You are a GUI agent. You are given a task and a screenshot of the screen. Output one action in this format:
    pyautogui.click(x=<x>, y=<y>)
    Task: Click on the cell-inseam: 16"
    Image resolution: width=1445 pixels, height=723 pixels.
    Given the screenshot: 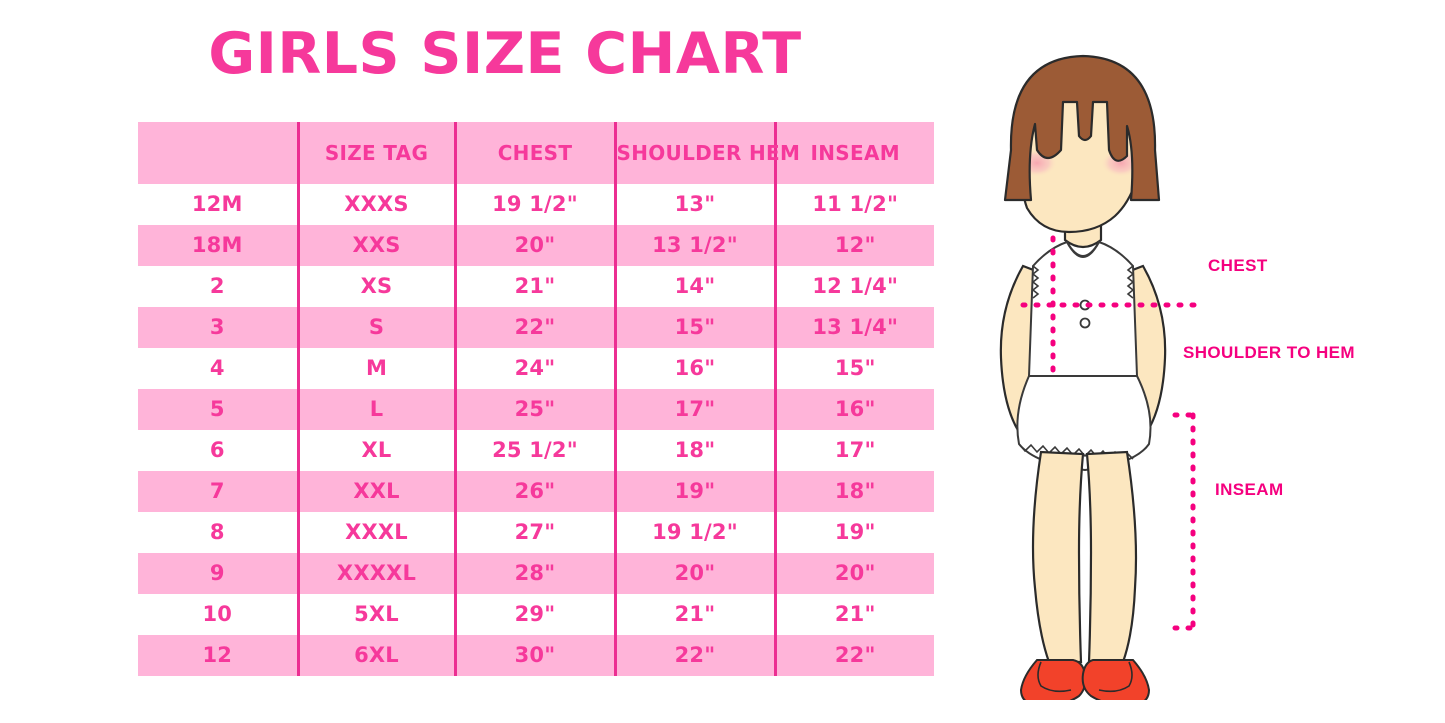 What is the action you would take?
    pyautogui.click(x=853, y=409)
    